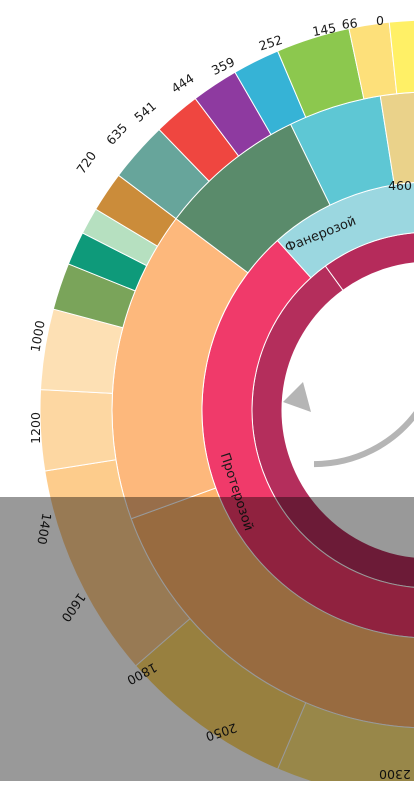 This screenshot has height=786, width=414. Describe the element at coordinates (73, 607) in the screenshot. I see `tick-label-1600: 1600` at that location.